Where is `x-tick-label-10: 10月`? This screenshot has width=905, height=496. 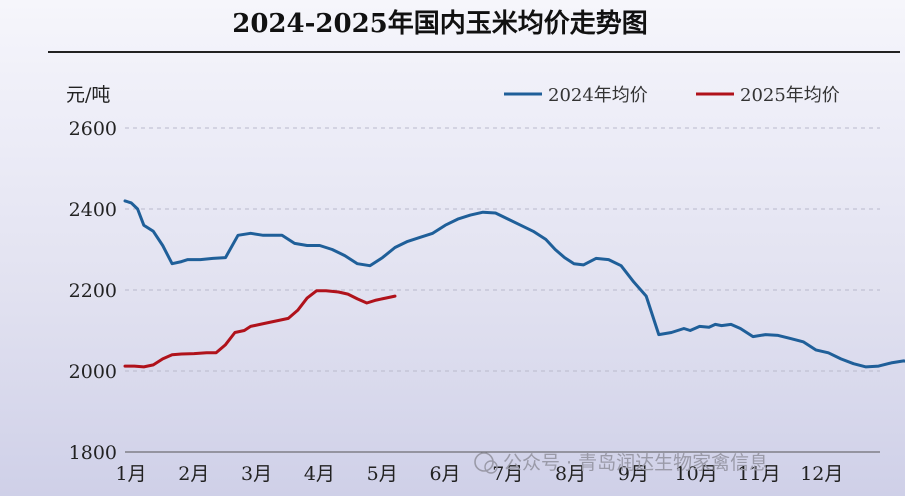 x-tick-label-10: 10月 is located at coordinates (696, 474).